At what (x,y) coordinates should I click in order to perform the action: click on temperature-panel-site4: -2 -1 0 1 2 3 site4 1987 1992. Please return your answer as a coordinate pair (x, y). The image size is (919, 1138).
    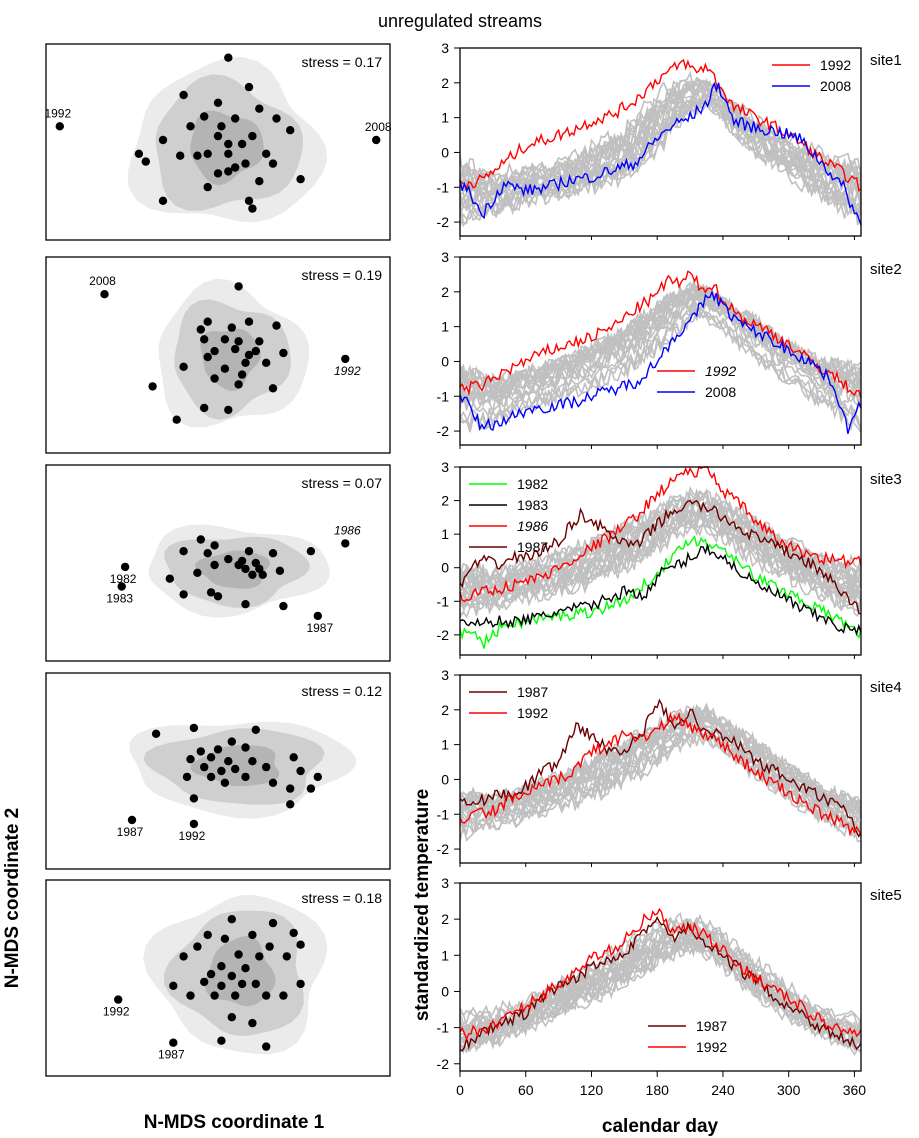
    Looking at the image, I should click on (669, 767).